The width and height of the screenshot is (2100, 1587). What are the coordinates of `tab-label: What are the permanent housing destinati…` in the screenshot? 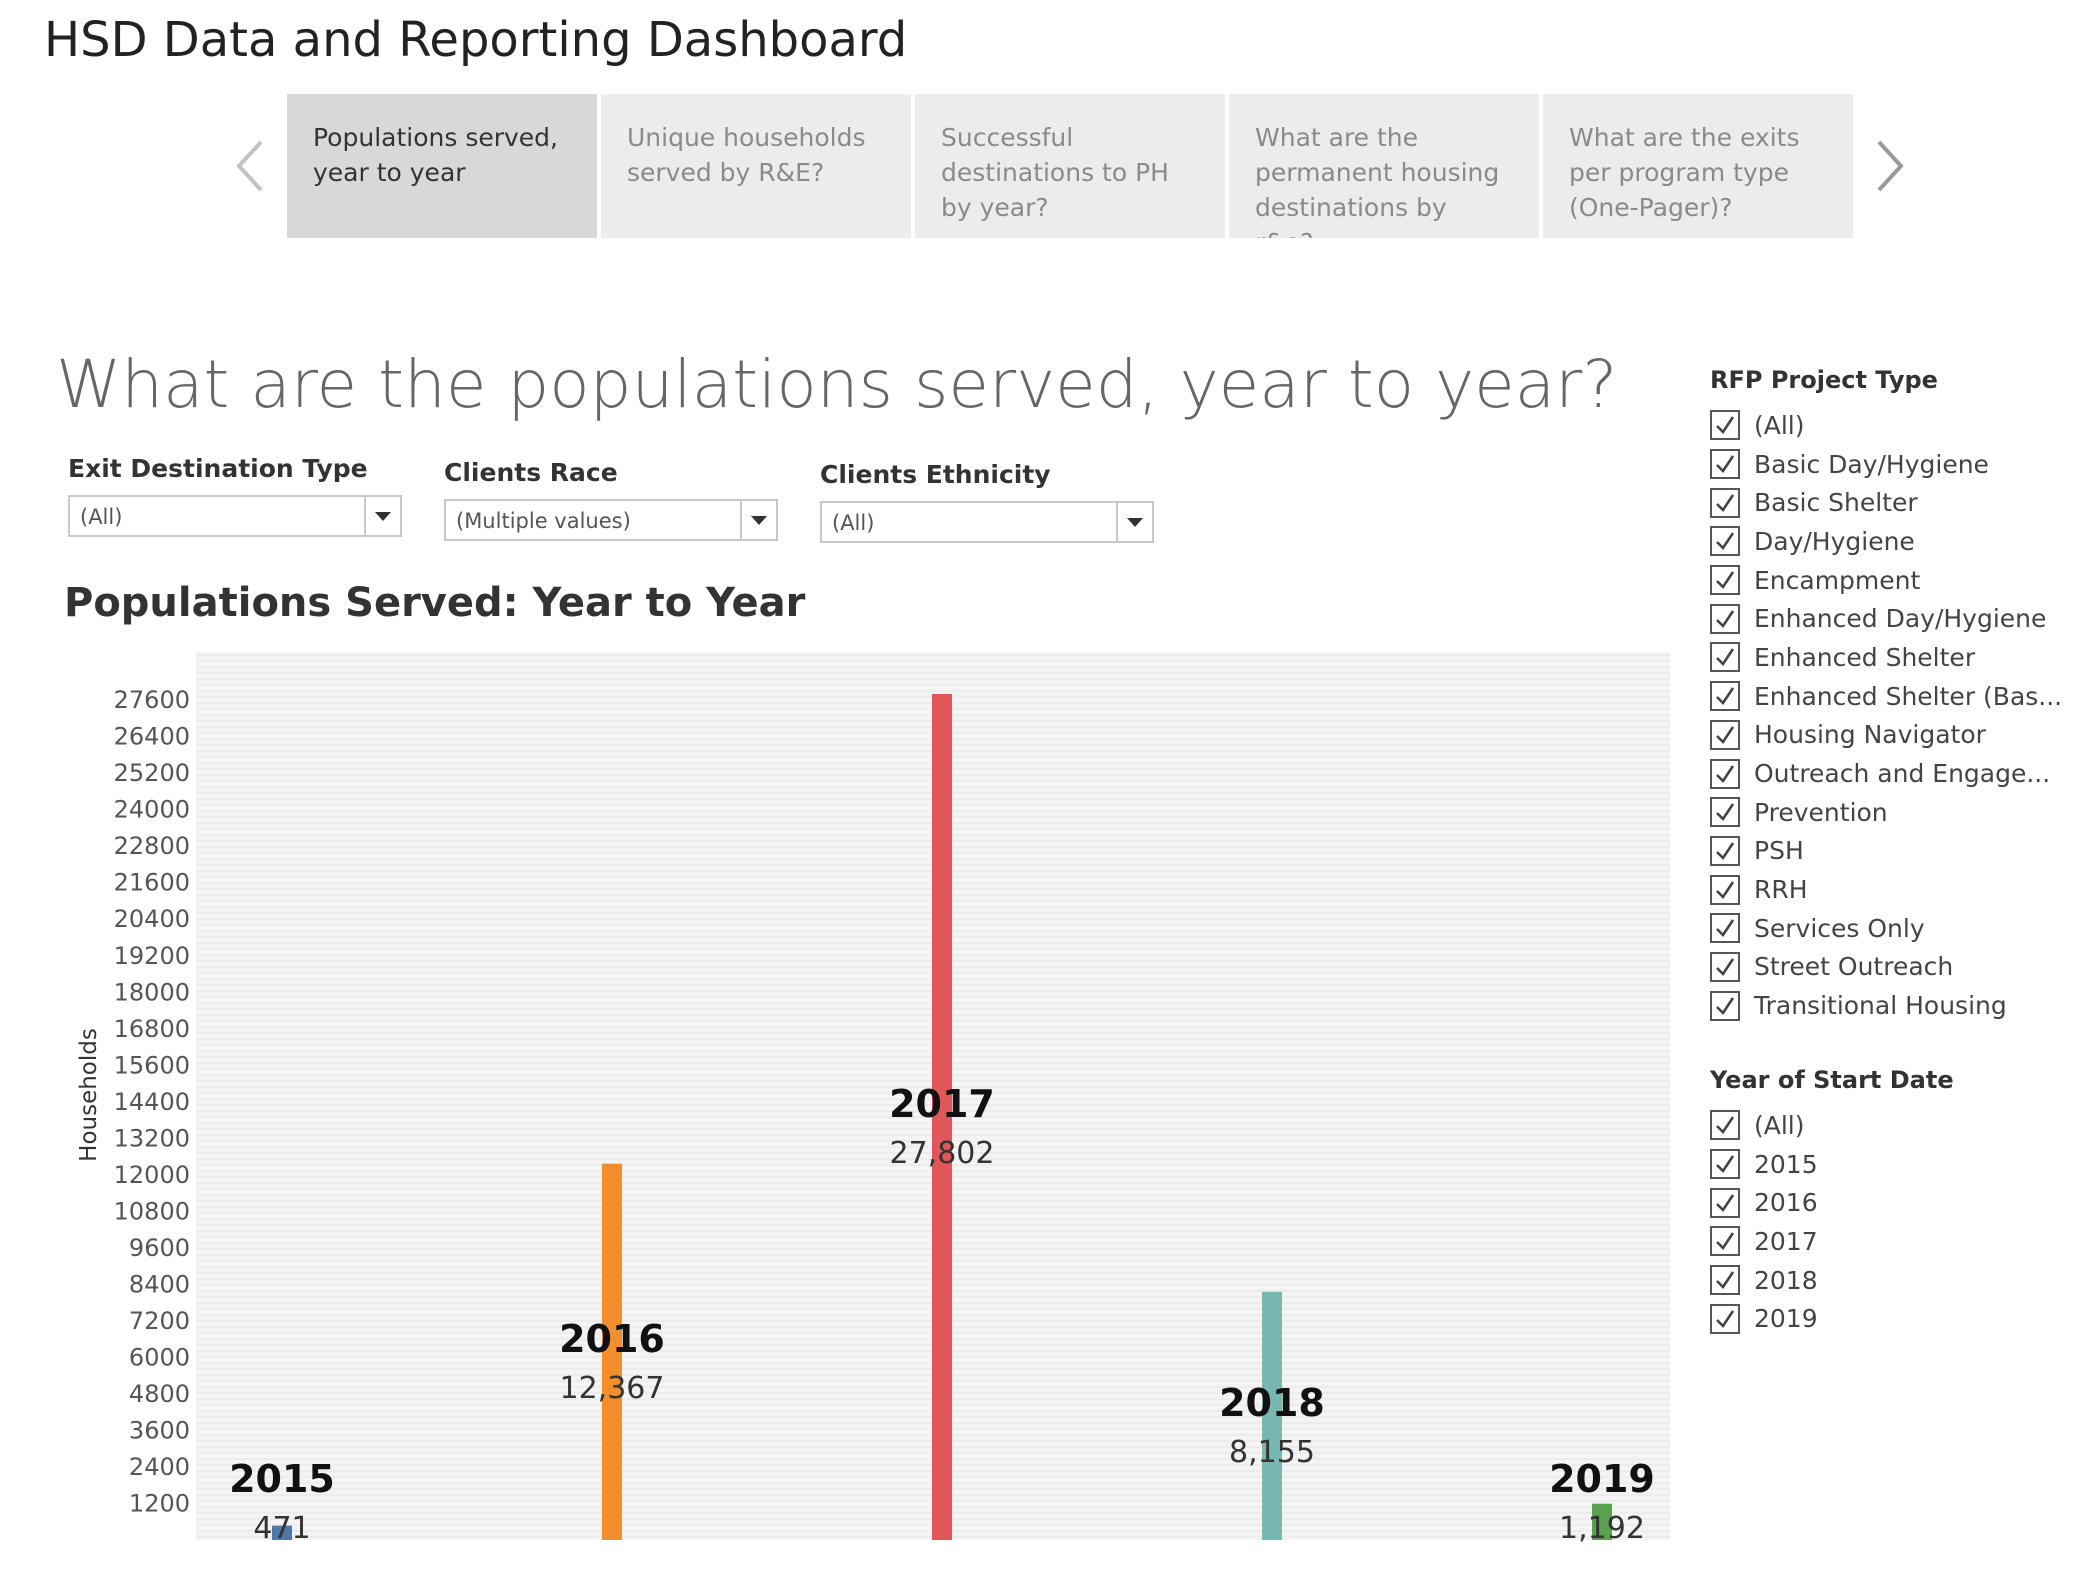 It's located at (1377, 180).